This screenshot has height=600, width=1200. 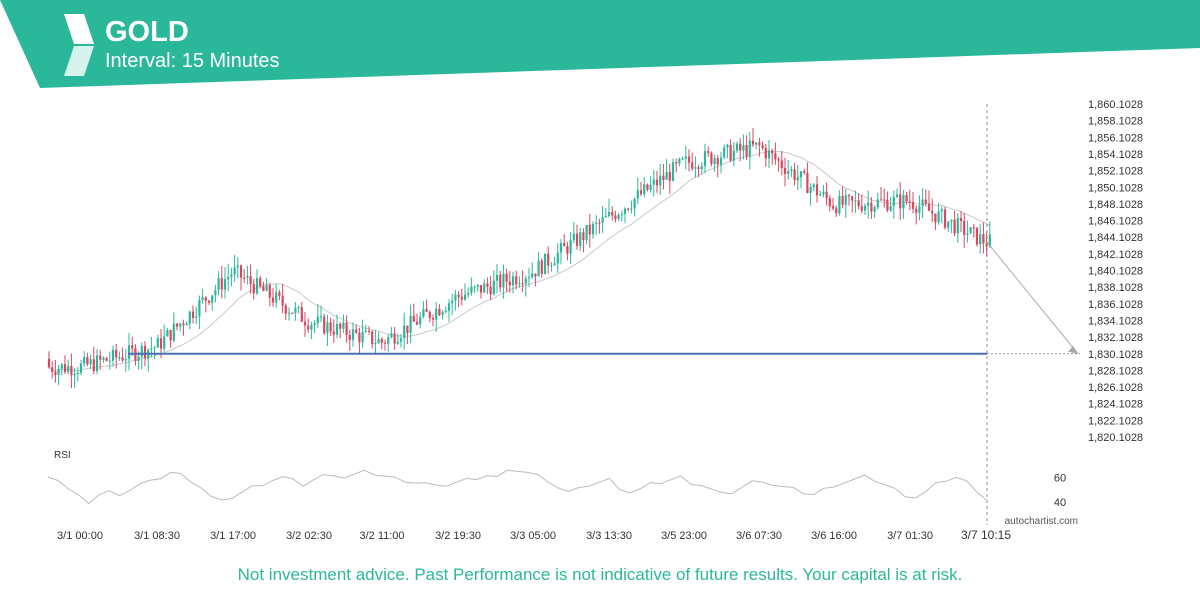 What do you see at coordinates (1032, 298) in the screenshot?
I see `projection-arrow-line` at bounding box center [1032, 298].